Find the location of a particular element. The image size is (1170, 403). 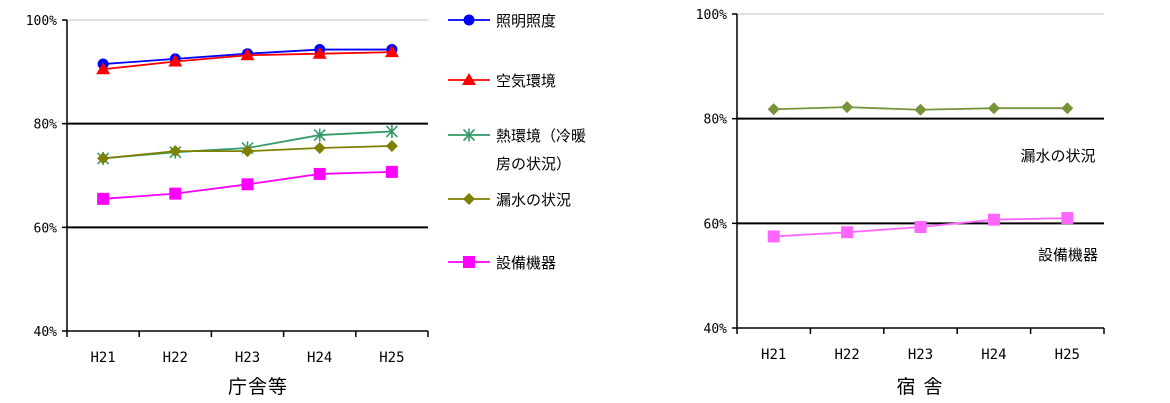

legend-label: 照明照度 is located at coordinates (526, 21).